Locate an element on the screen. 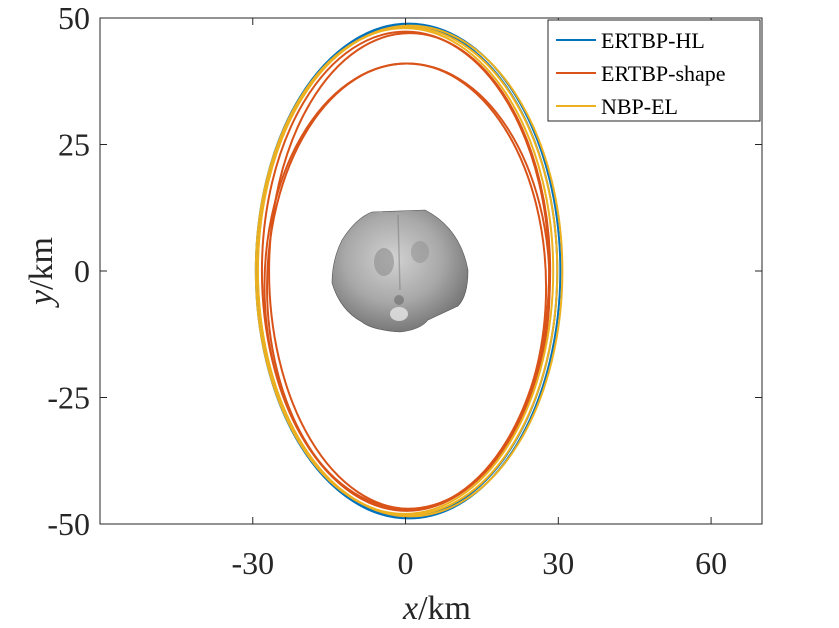  asteroid-shape is located at coordinates (400, 271).